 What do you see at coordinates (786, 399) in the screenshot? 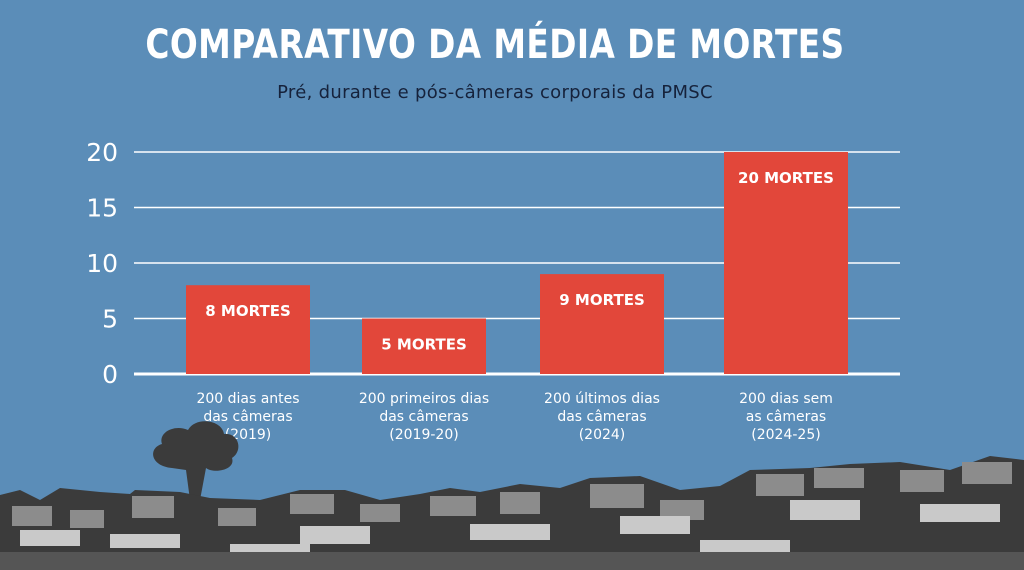
I see `x-tick-label: 200 dias sem` at bounding box center [786, 399].